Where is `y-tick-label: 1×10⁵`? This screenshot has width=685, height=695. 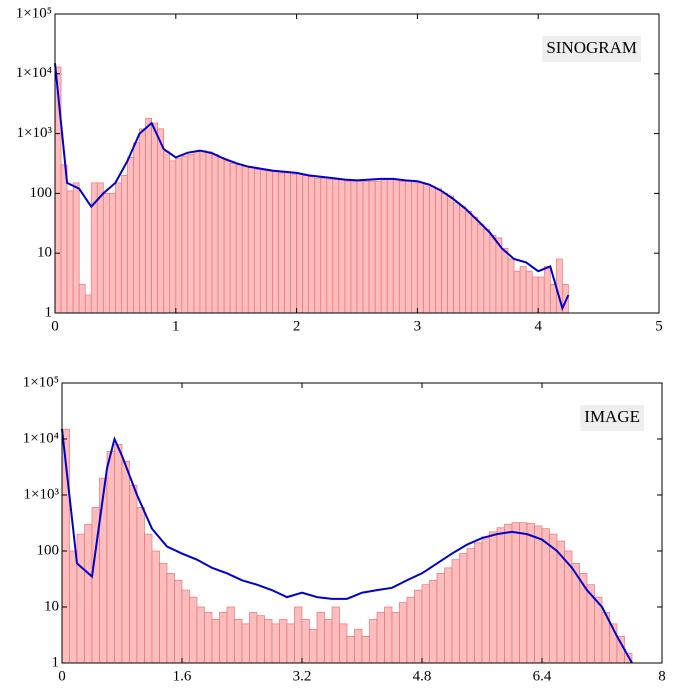 y-tick-label: 1×10⁵ is located at coordinates (34, 13).